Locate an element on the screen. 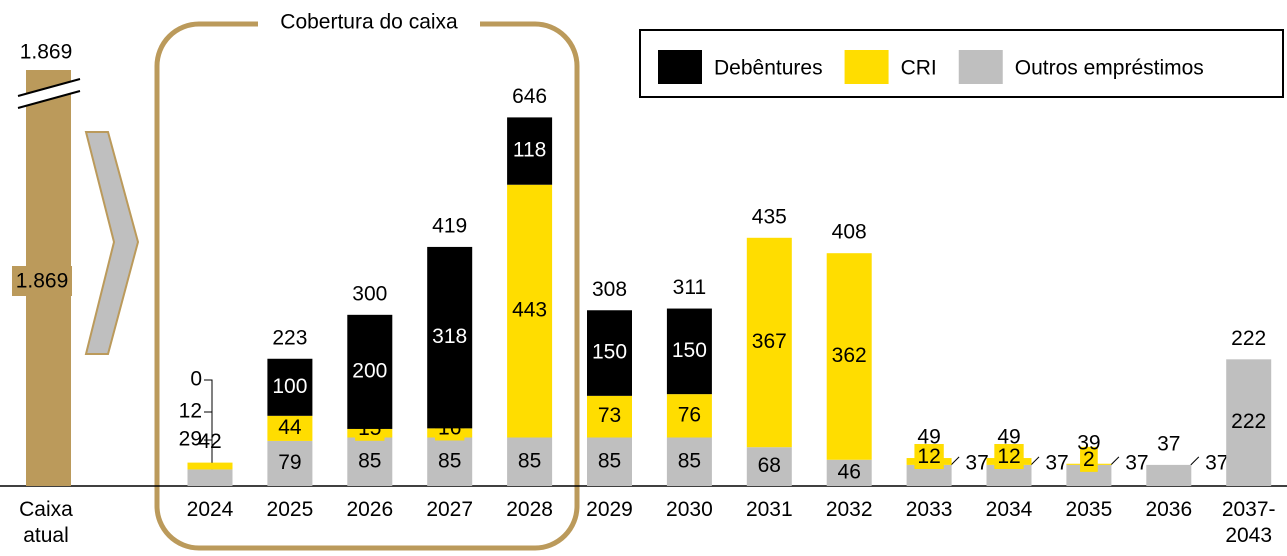  x-tick-label-box: 2035 is located at coordinates (1089, 509).